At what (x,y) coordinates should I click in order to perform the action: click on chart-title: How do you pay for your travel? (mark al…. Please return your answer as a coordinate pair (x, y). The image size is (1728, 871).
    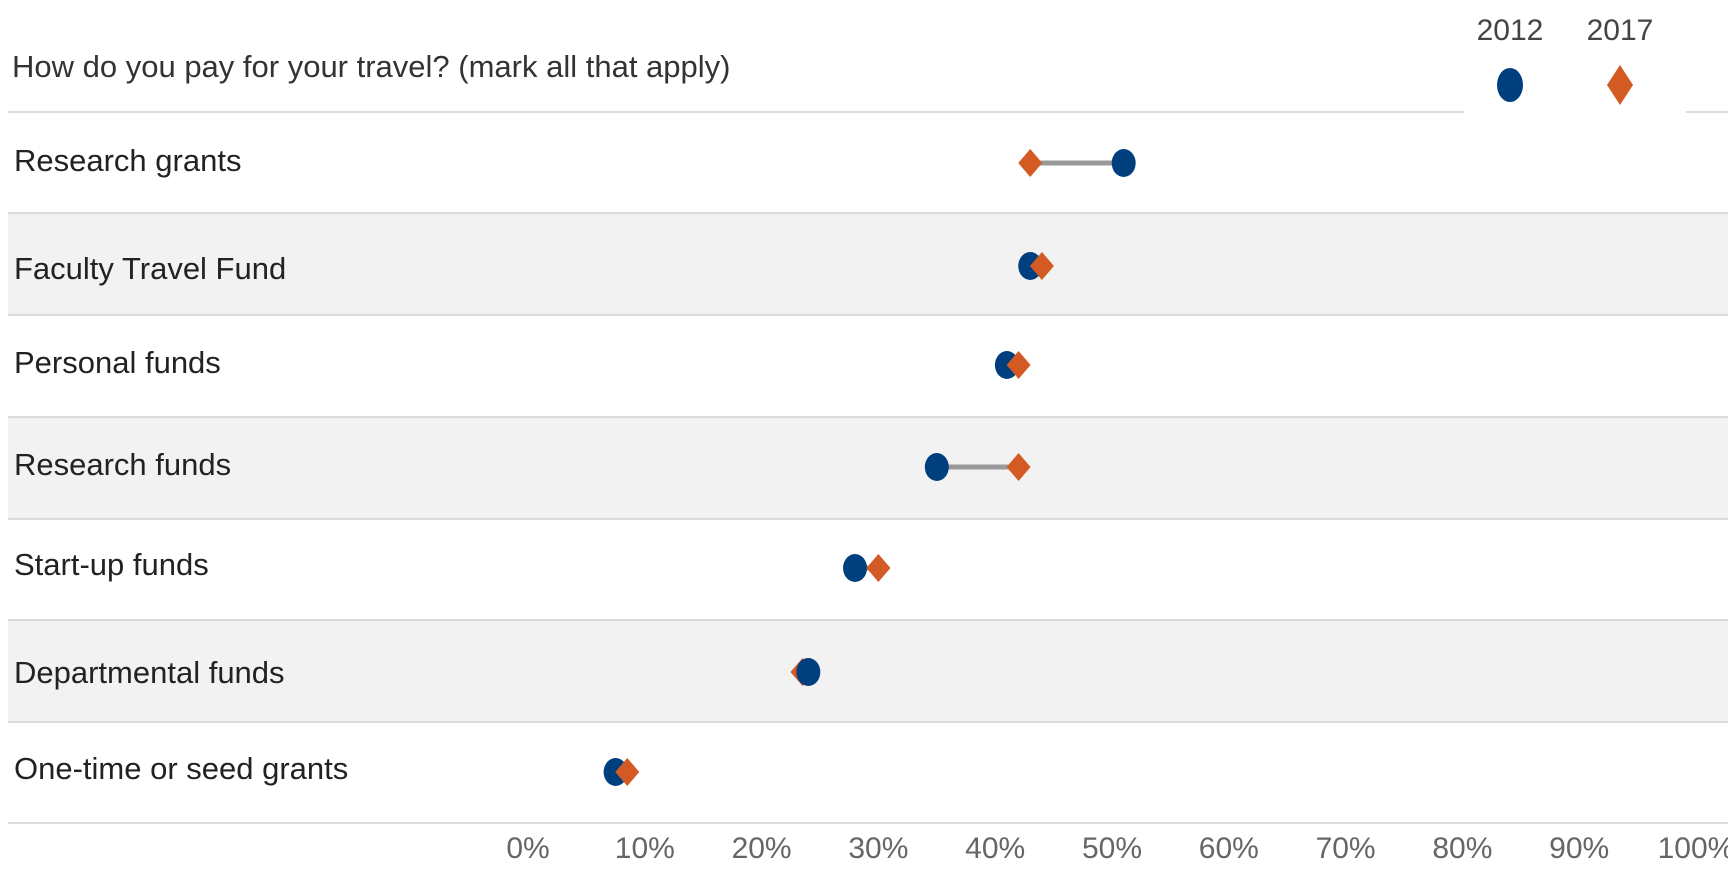
    Looking at the image, I should click on (371, 66).